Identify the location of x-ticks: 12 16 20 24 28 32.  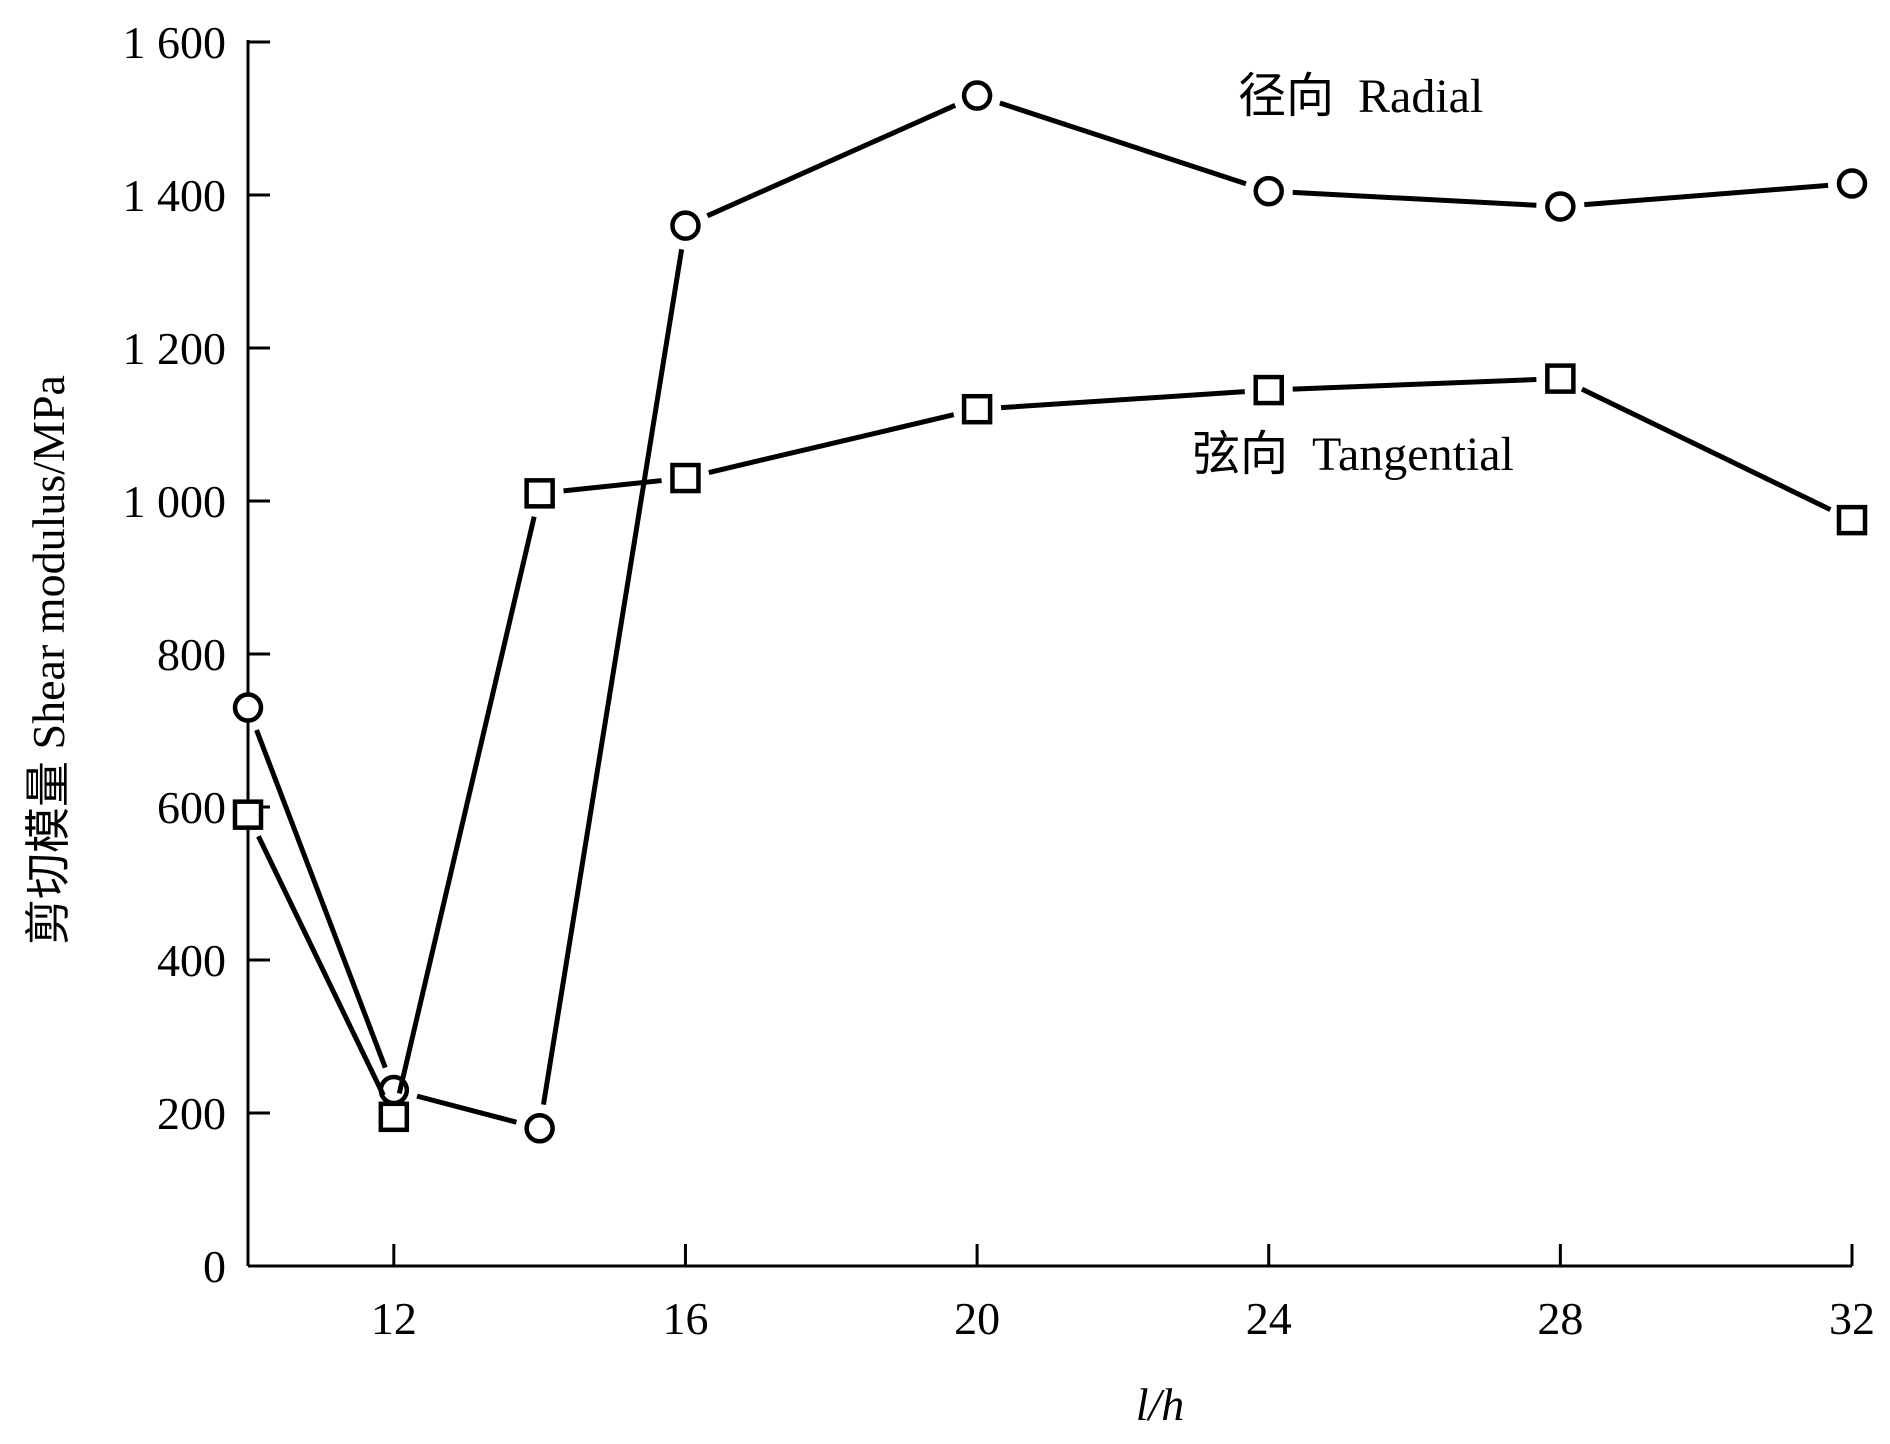
(1123, 1294).